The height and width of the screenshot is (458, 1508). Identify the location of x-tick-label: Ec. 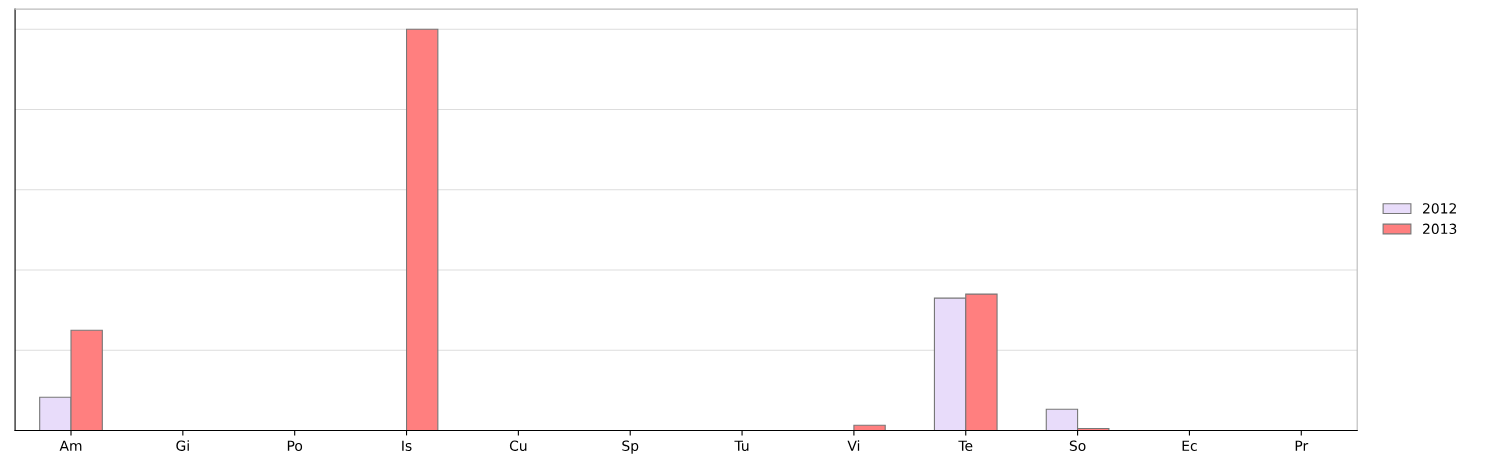
(1189, 445).